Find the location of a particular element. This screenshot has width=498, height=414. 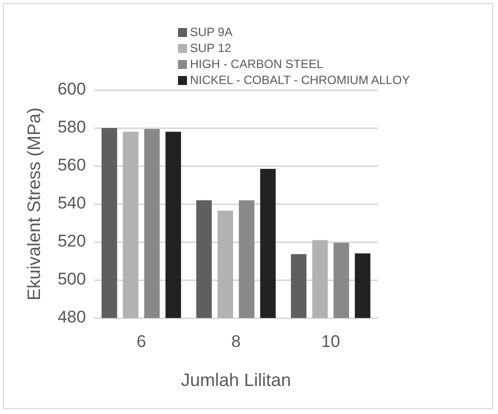

y-tick-label: 520 is located at coordinates (72, 241).